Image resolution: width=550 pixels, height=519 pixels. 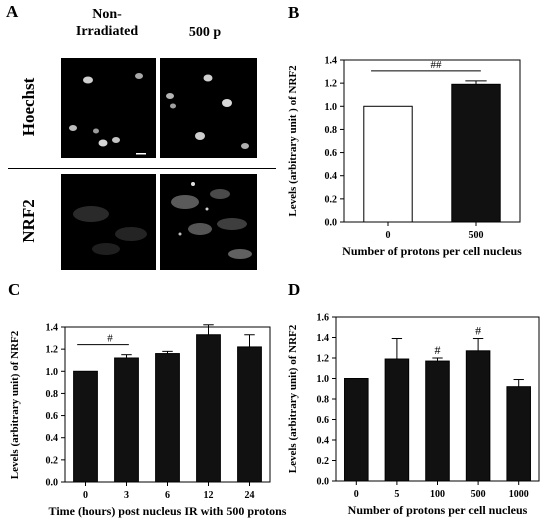 I want to click on chart-b-ytick-label: 1.2, so click(x=331, y=84).